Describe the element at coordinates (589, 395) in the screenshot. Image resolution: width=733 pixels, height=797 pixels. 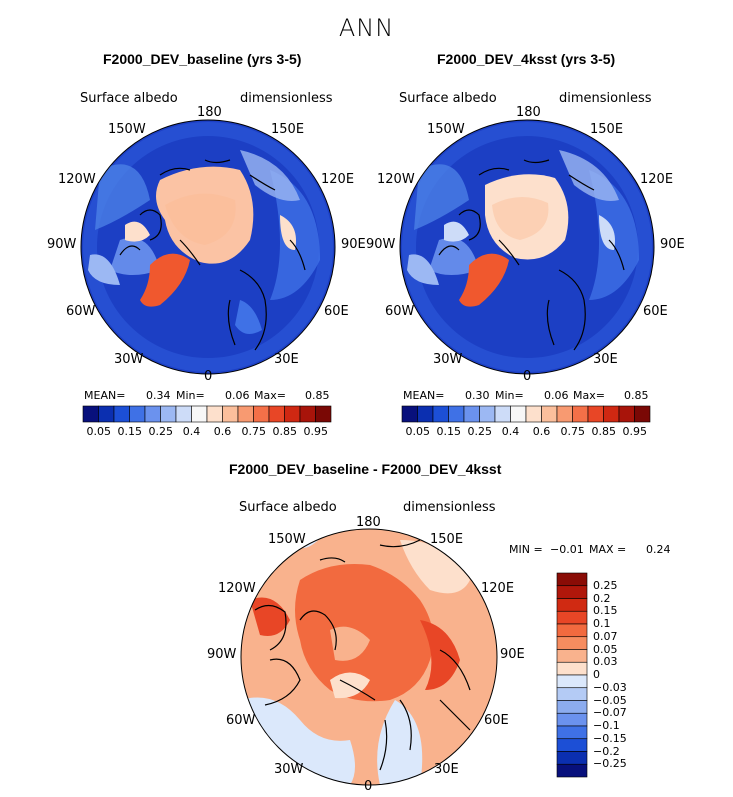
I see `panel2-max-label: Max=` at that location.